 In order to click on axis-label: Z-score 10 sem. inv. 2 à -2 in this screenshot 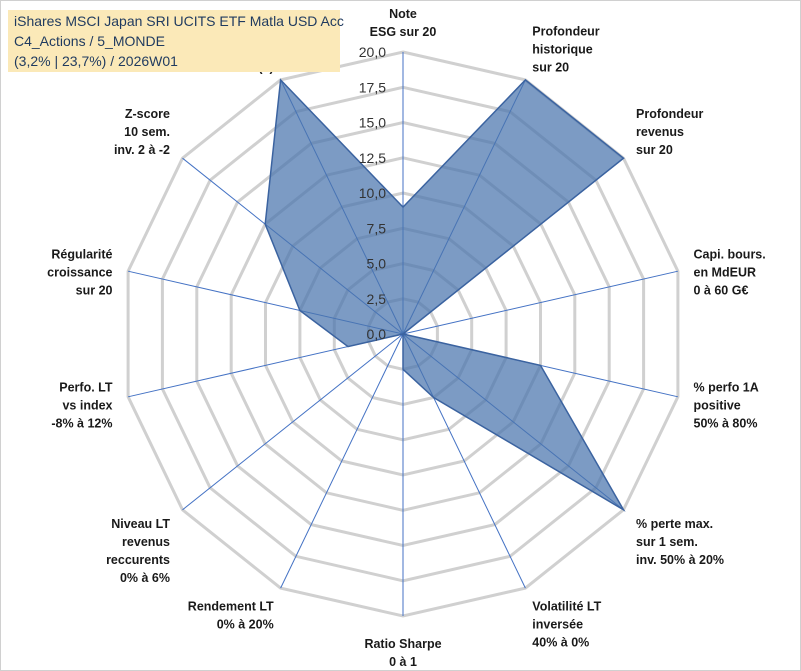, I will do `click(142, 132)`.